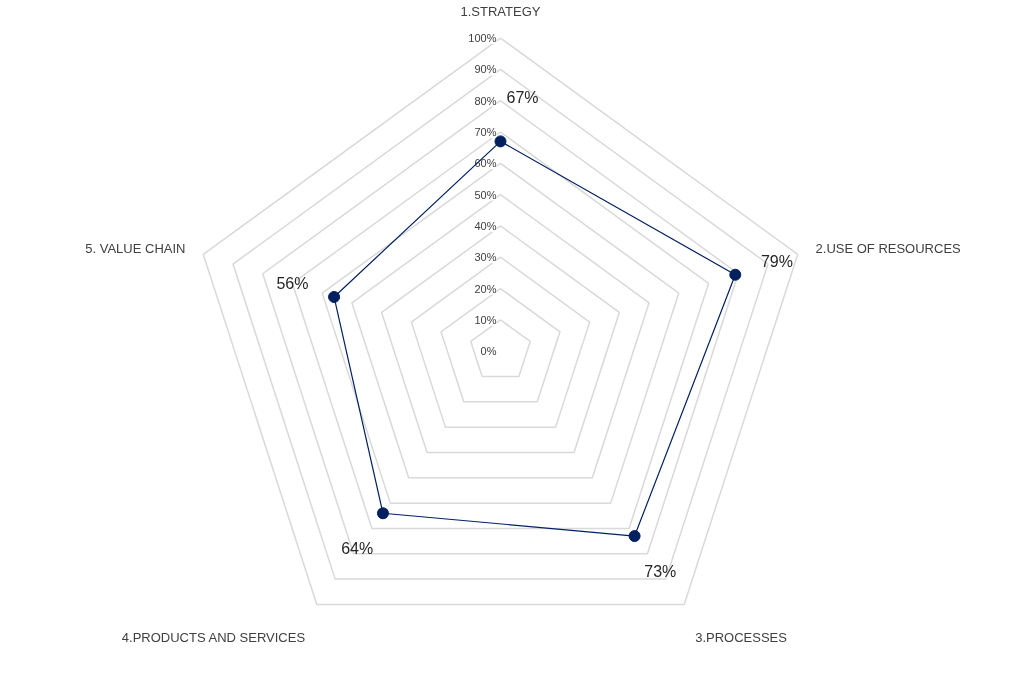  Describe the element at coordinates (485, 194) in the screenshot. I see `y-tick-label: 50%` at that location.